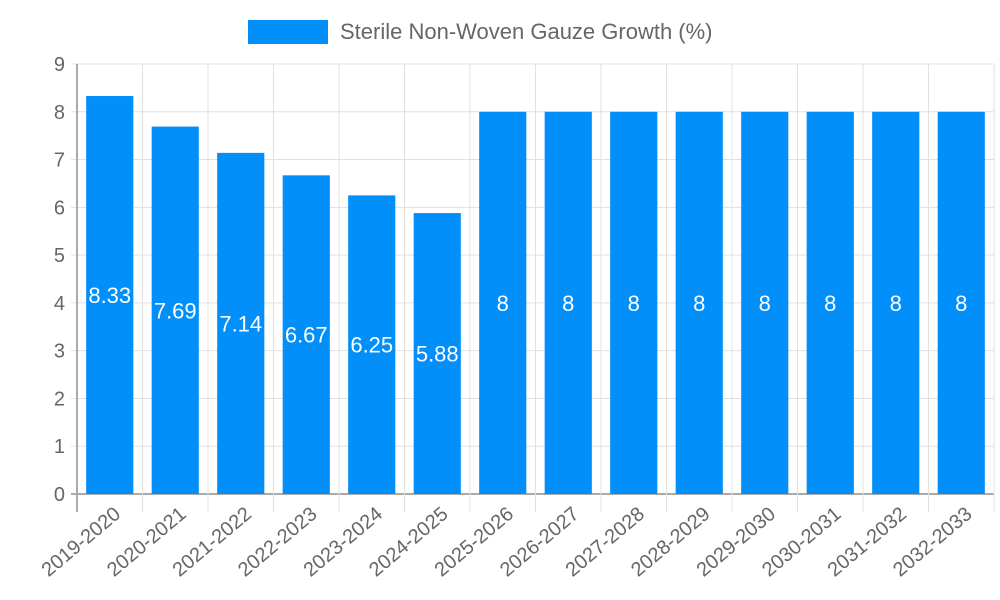  What do you see at coordinates (59, 65) in the screenshot?
I see `y-tick-label: 9` at bounding box center [59, 65].